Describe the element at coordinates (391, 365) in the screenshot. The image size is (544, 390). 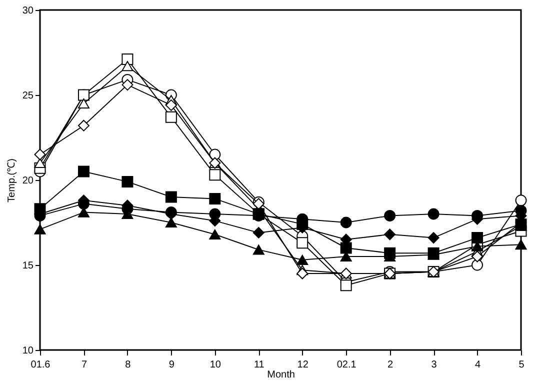
I see `x-tick-label: 2` at that location.